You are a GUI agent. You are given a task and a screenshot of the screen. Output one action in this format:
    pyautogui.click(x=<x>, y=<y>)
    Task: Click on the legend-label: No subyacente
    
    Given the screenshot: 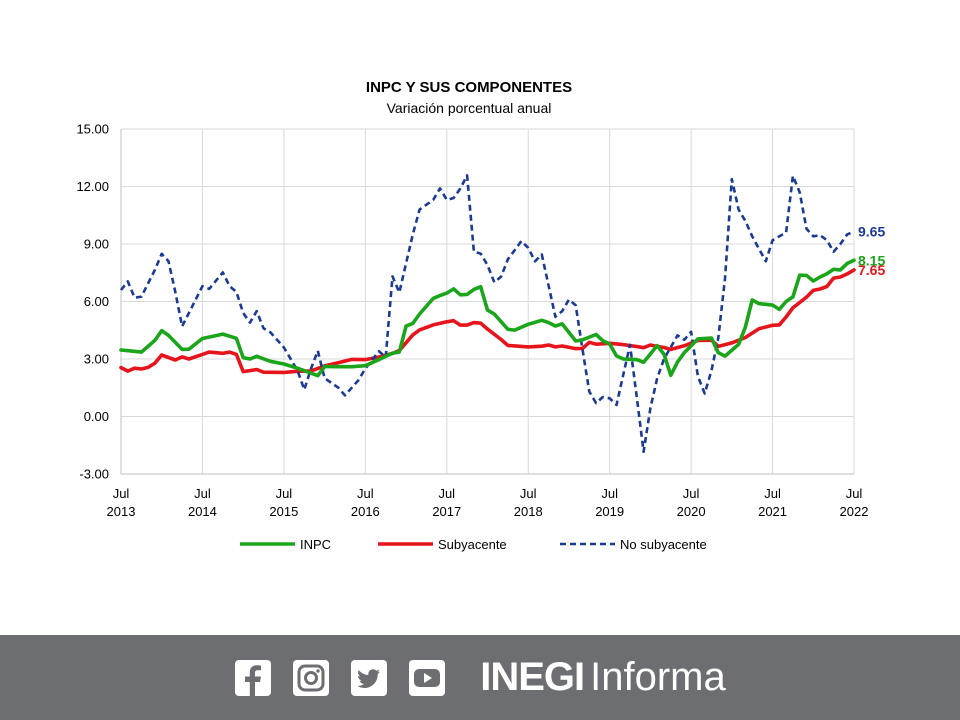 What is the action you would take?
    pyautogui.click(x=663, y=544)
    